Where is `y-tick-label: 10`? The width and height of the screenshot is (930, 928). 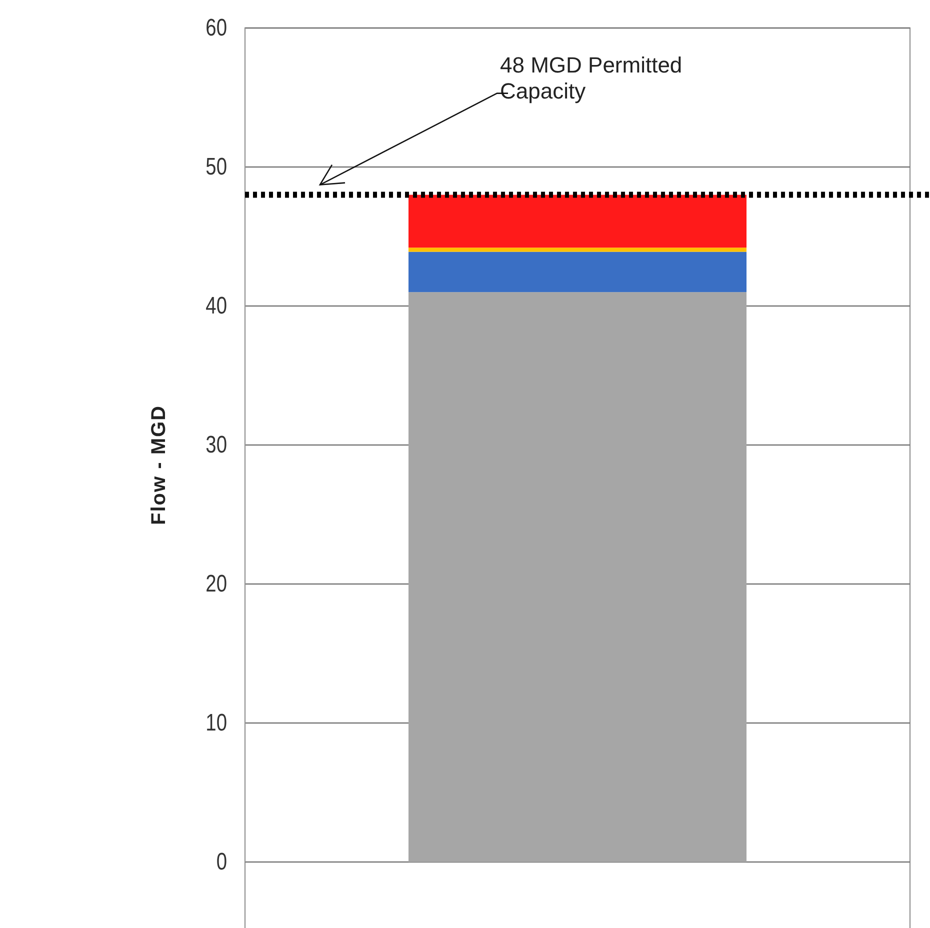 y-tick-label: 10 is located at coordinates (216, 722).